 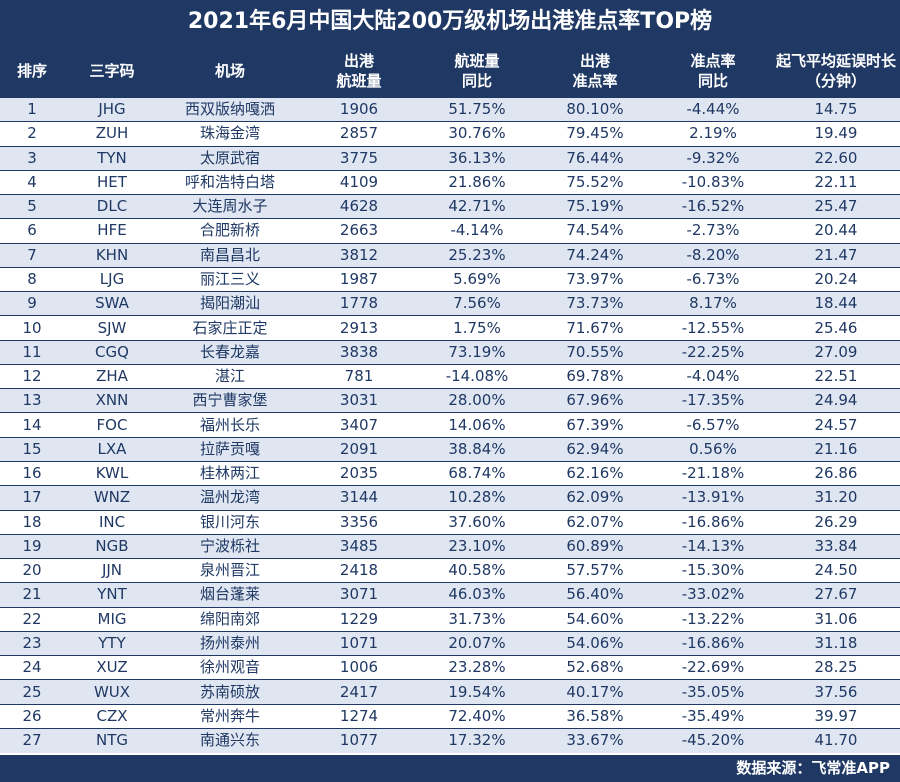 What do you see at coordinates (450, 158) in the screenshot?
I see `table-row: 3 TYN 太原武宿 3775 36.13% 76.44% -9.32% 22.60` at bounding box center [450, 158].